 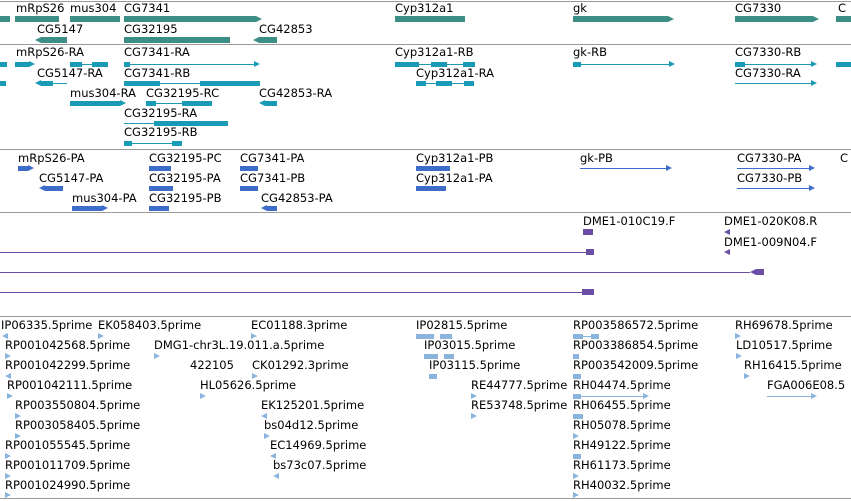 What do you see at coordinates (424, 8) in the screenshot?
I see `gene-label: Cyp312a1` at bounding box center [424, 8].